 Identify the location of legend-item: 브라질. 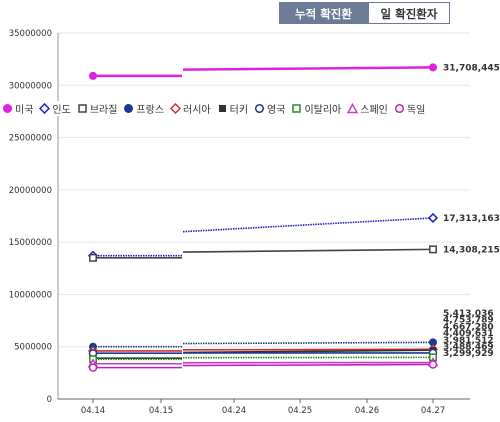
(97, 108).